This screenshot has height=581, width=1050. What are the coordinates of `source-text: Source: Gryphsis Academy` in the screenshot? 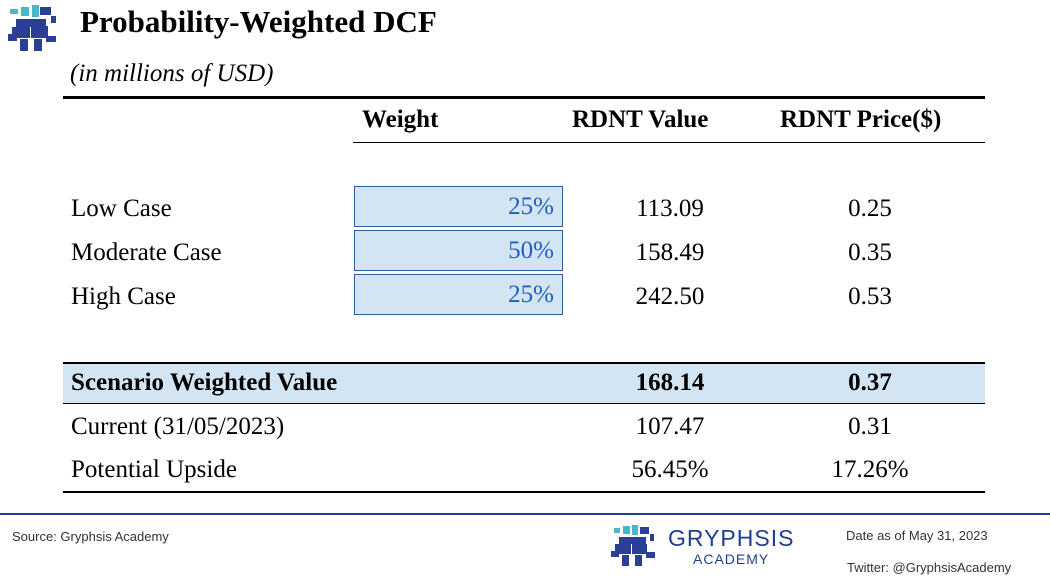 It's located at (90, 536).